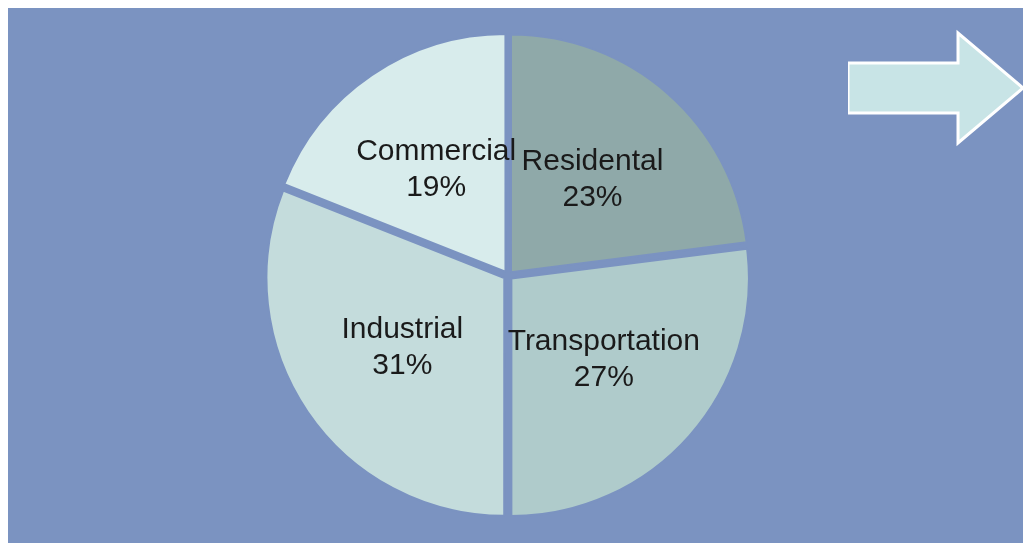 The height and width of the screenshot is (551, 1031). Describe the element at coordinates (592, 159) in the screenshot. I see `slice-label: Residental` at that location.